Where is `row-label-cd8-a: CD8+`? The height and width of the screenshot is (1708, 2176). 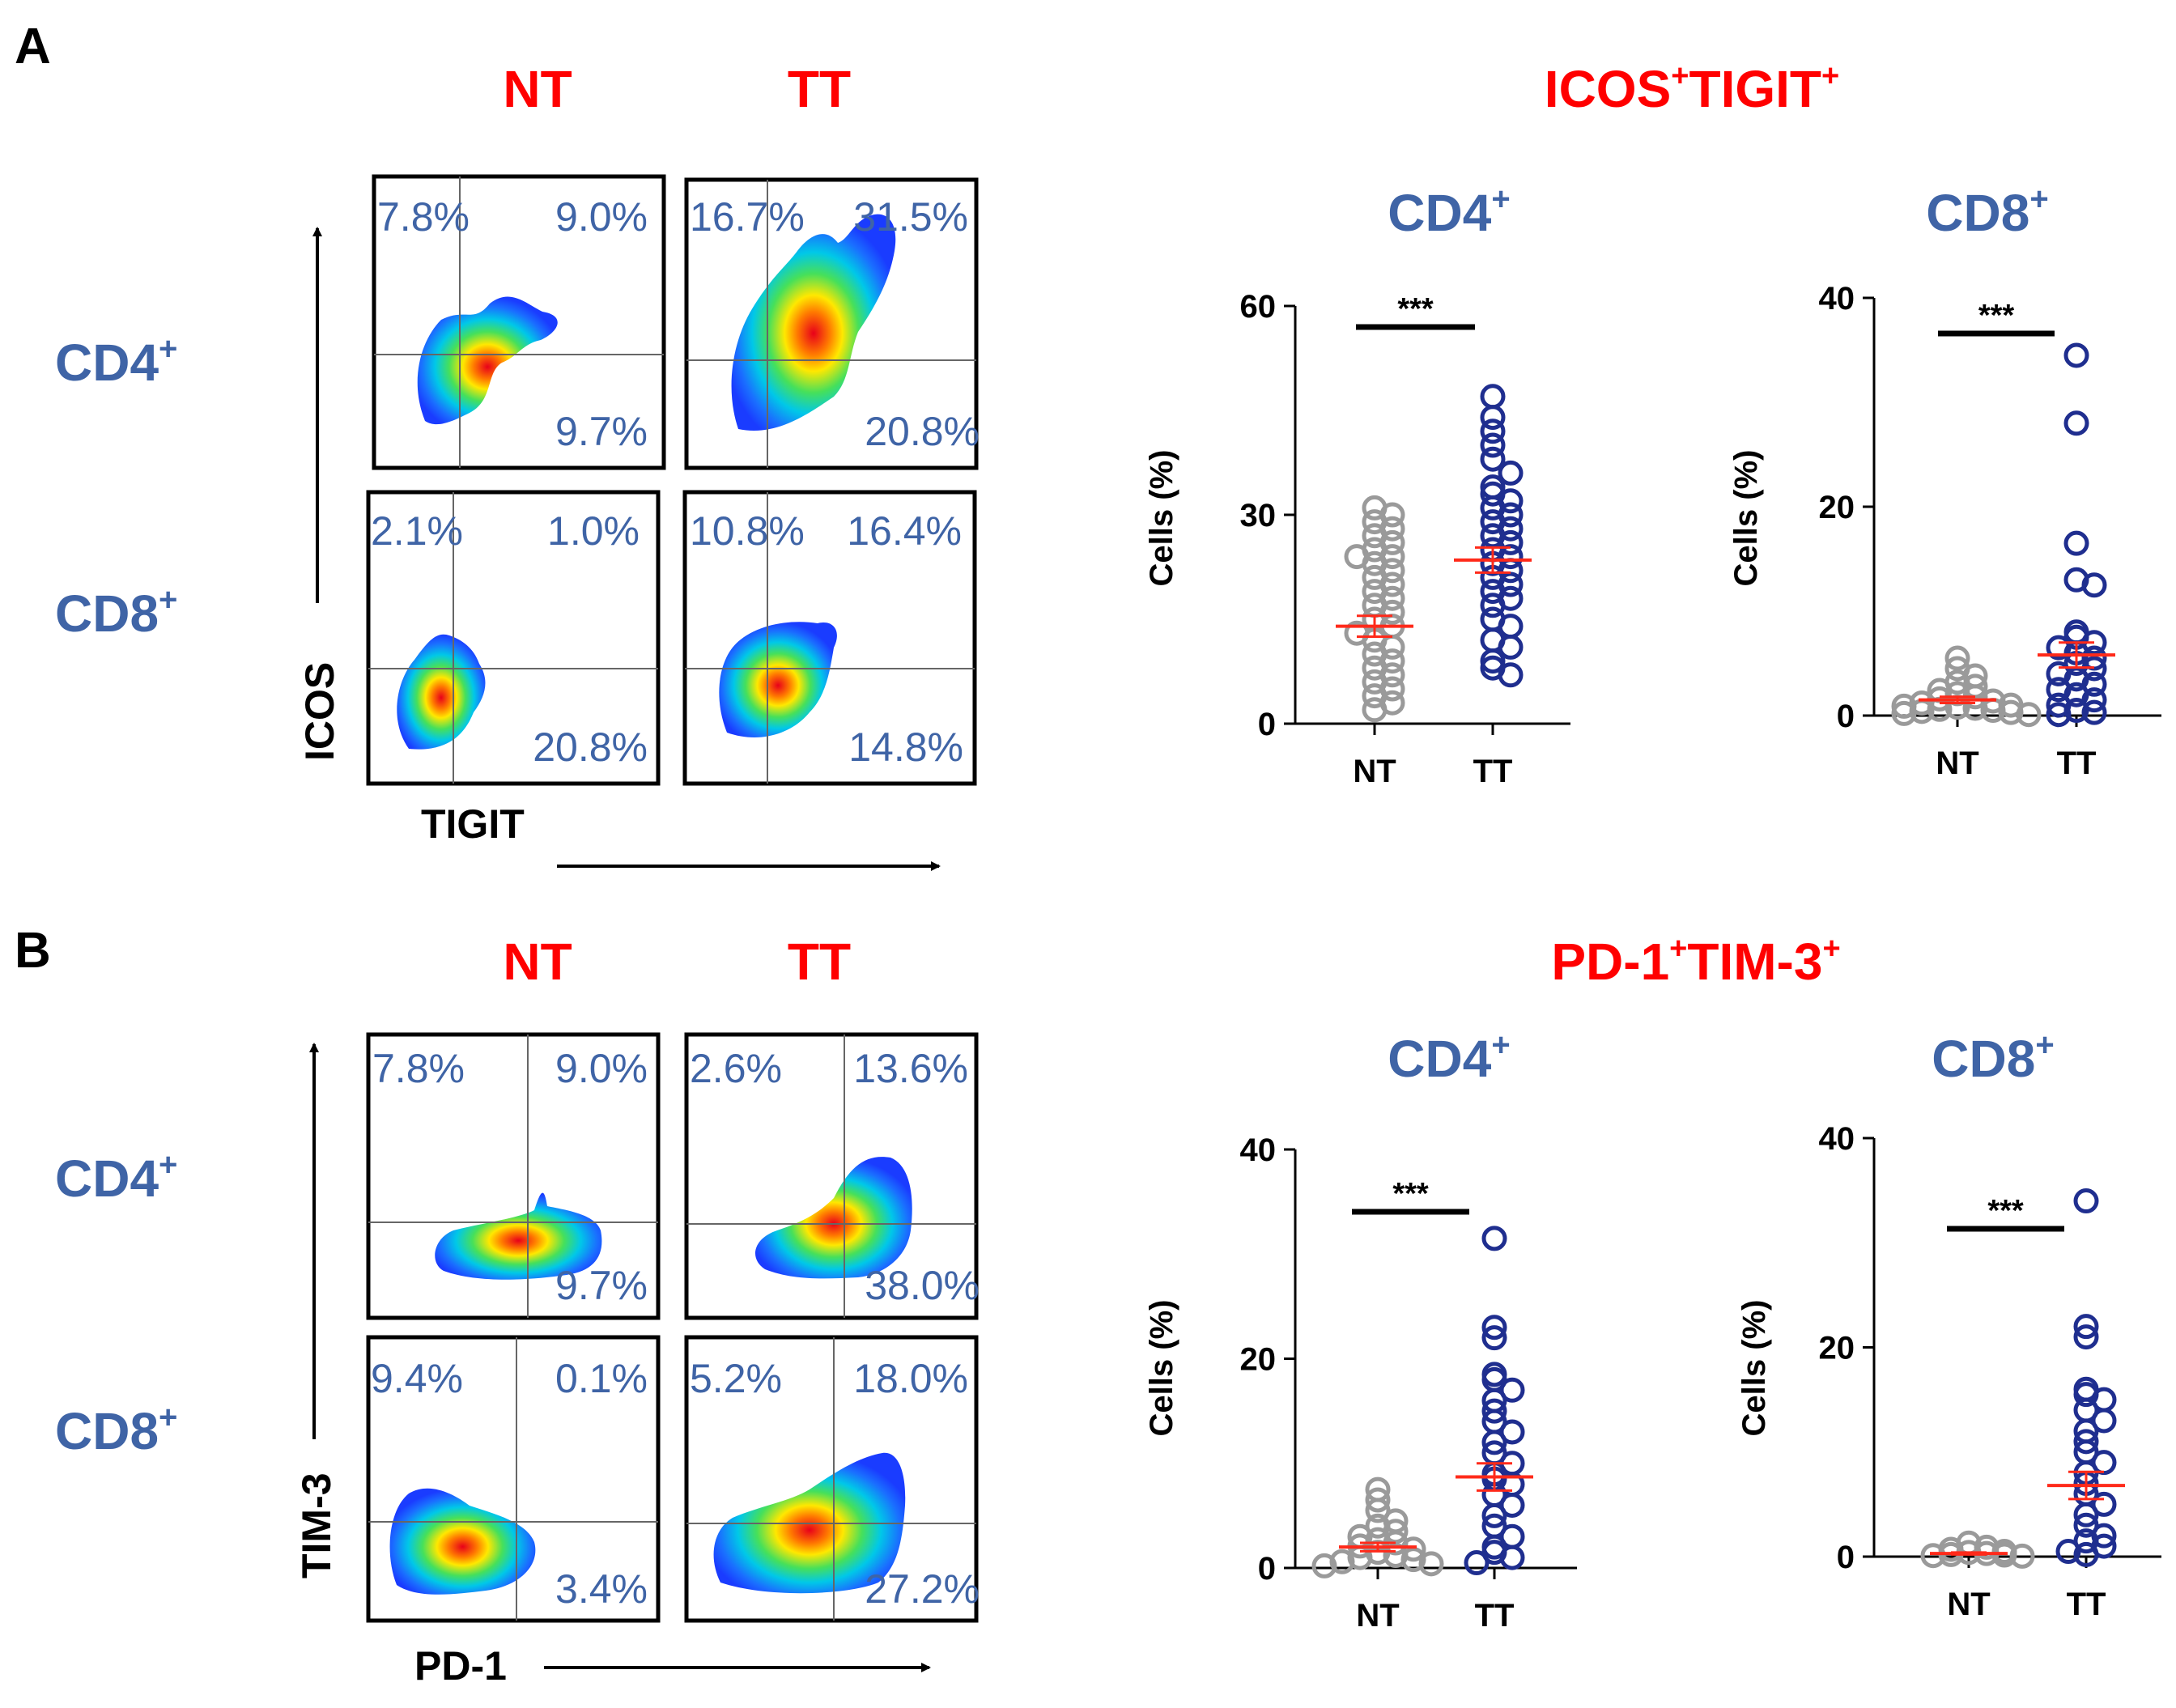
row-label-cd8-a: CD8+ is located at coordinates (116, 612).